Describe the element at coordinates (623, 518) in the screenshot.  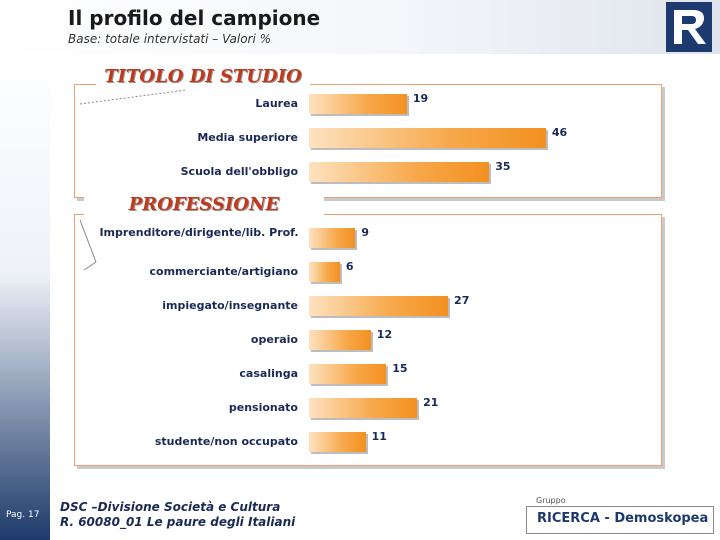
I see `brand-name: RICERCA - Demoskopea` at that location.